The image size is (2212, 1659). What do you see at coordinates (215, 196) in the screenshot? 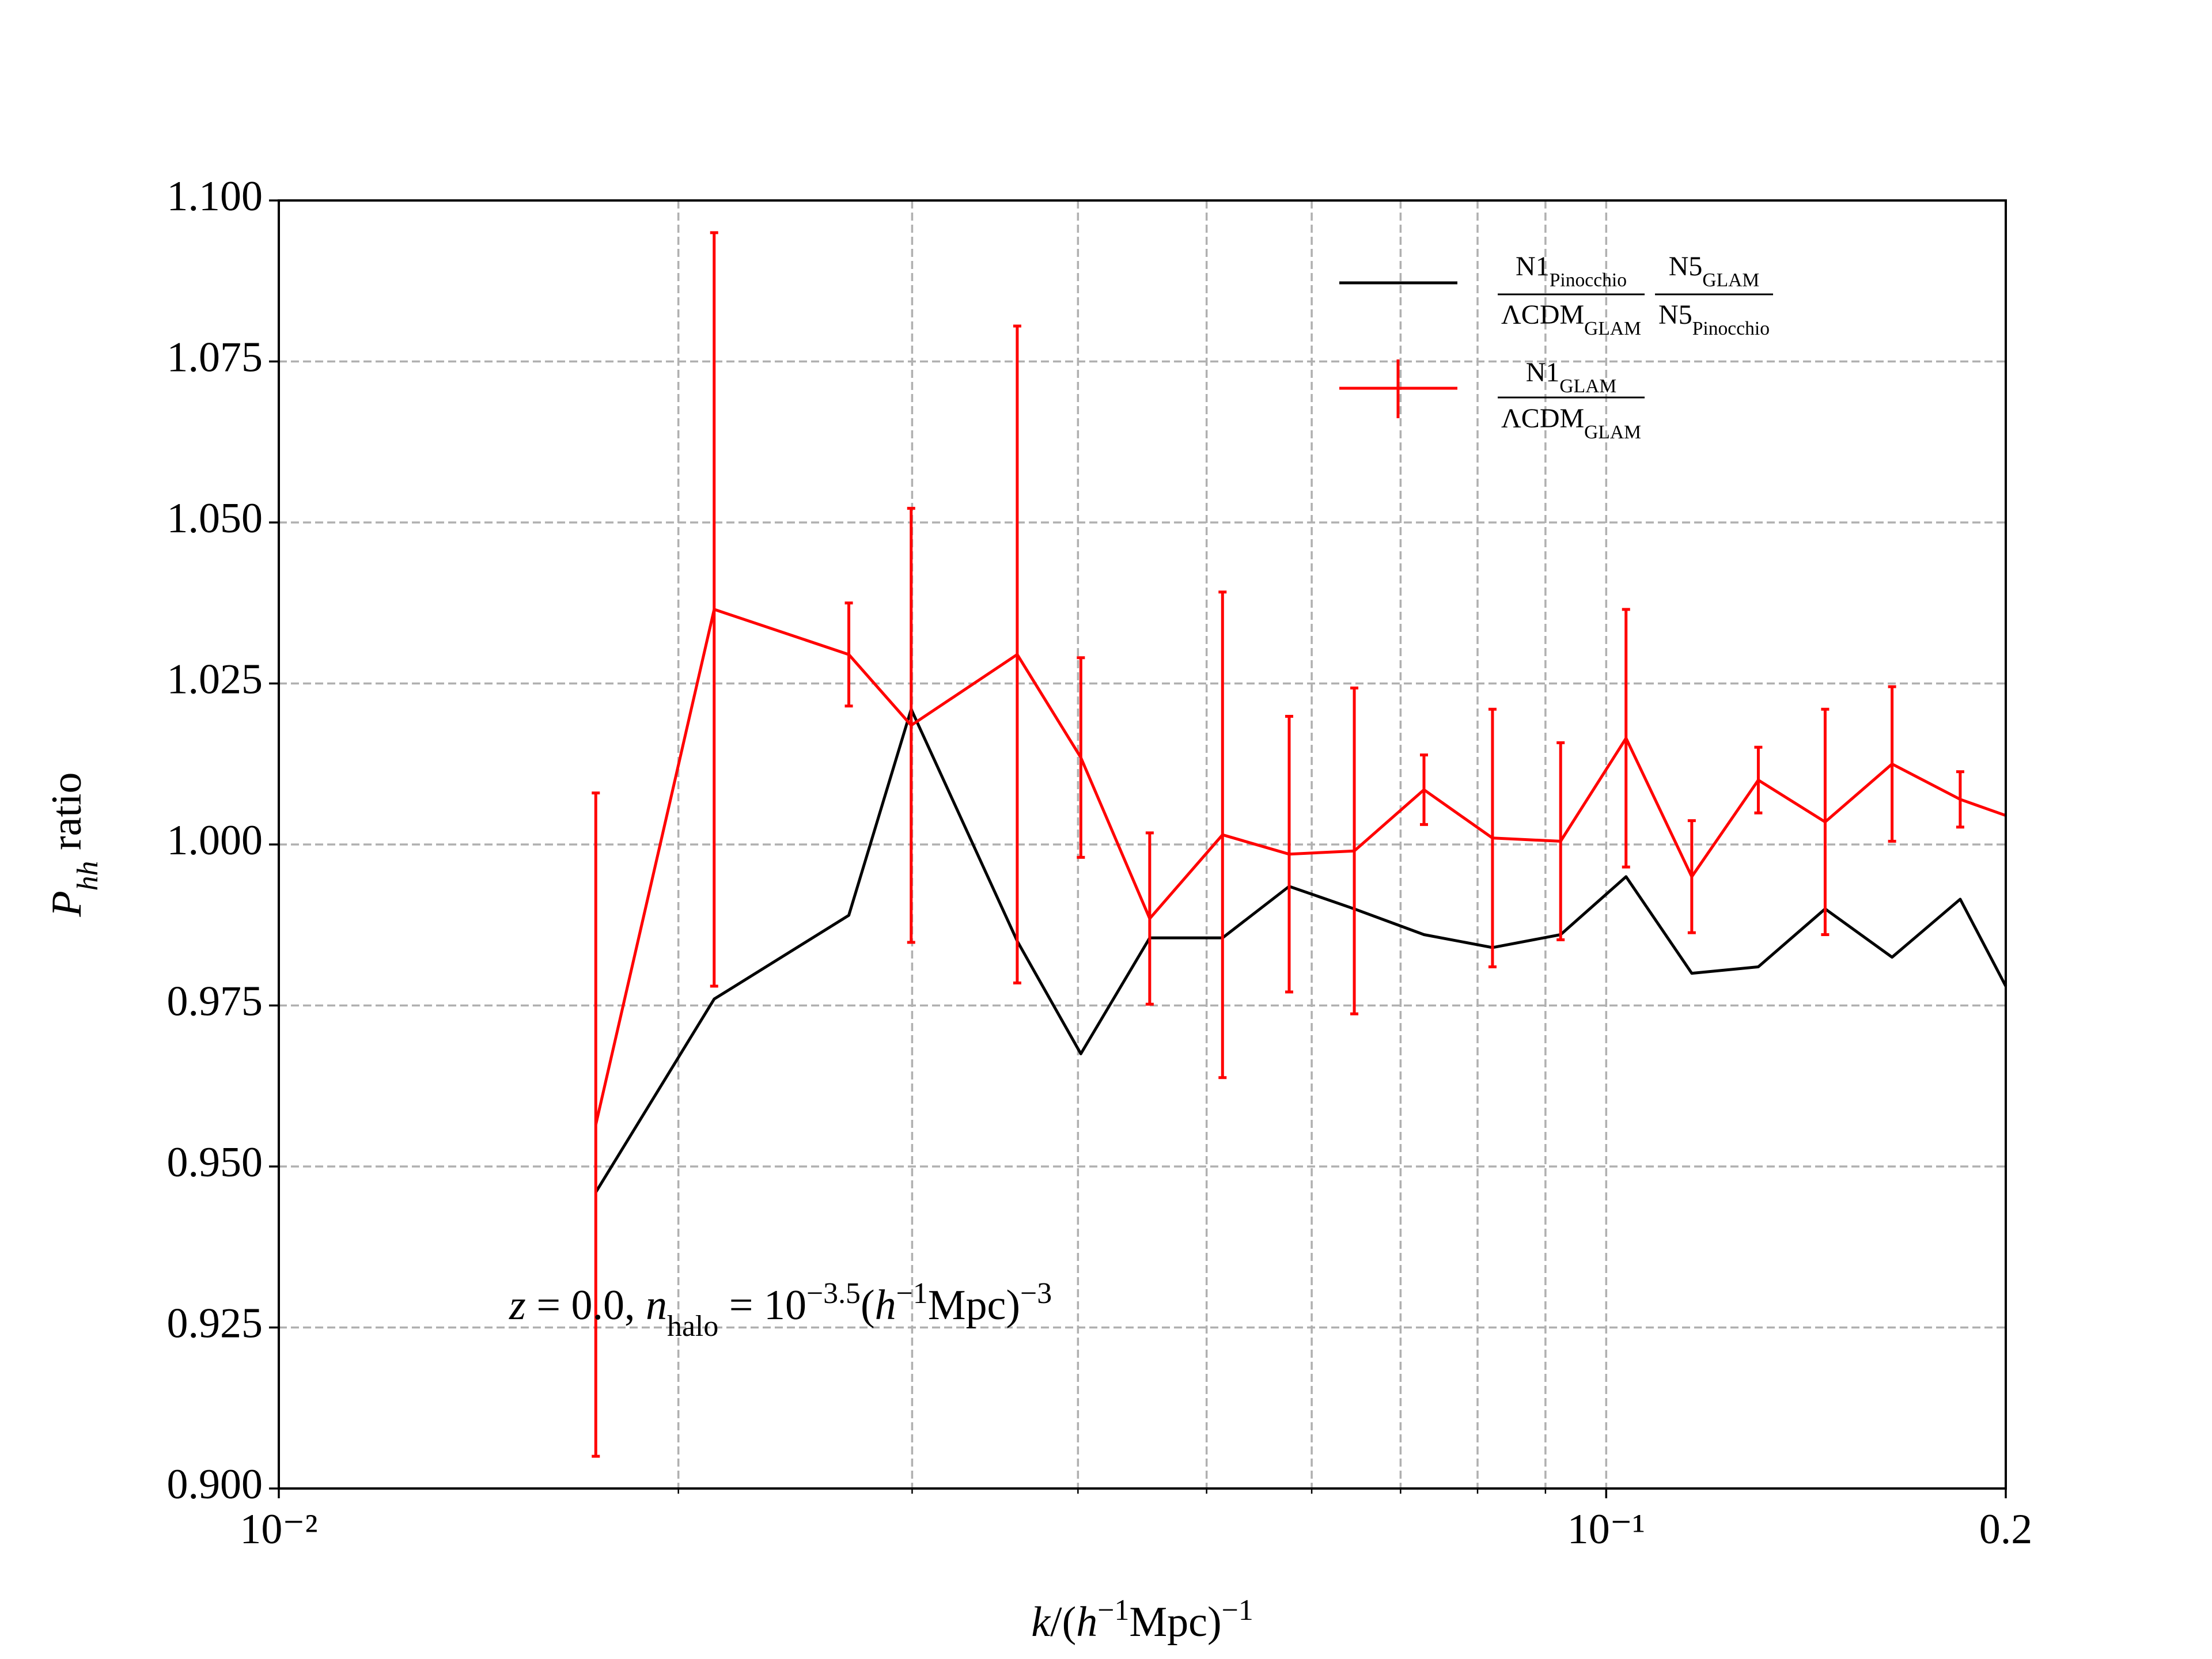
I see `y-tick-label: 1.100` at bounding box center [215, 196].